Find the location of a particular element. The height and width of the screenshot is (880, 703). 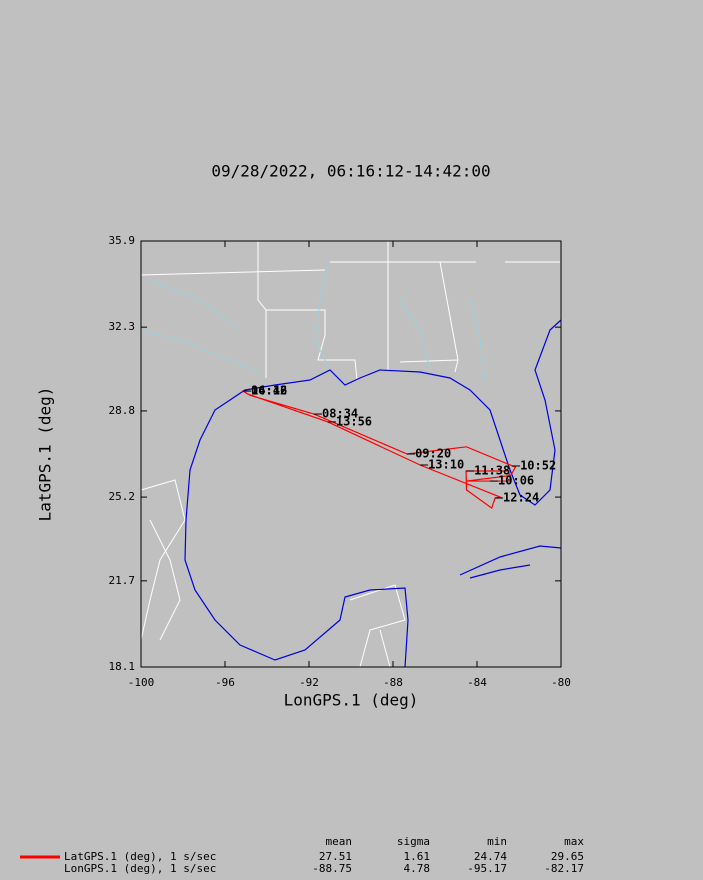

x-tick-label: -96 is located at coordinates (225, 682).